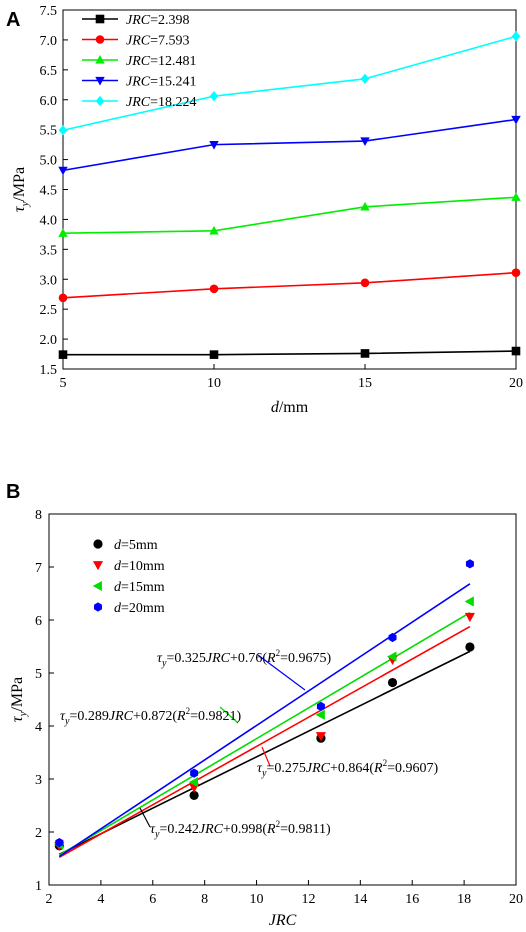 The height and width of the screenshot is (932, 526). I want to click on panel-b-y-label-sub: y, so click(23, 714).